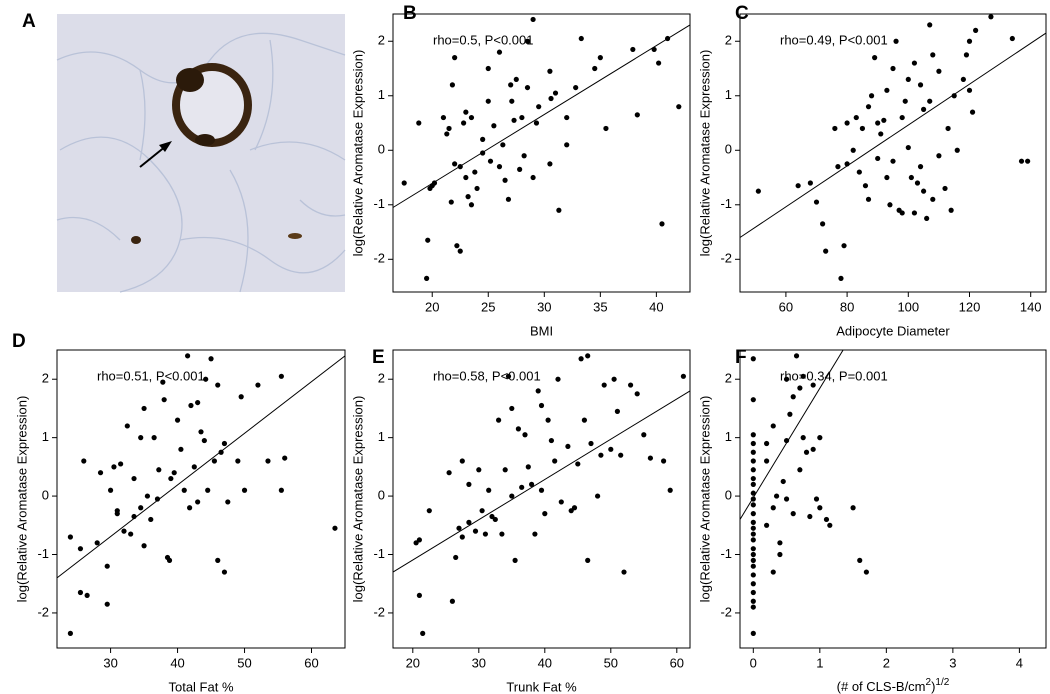 The image size is (1050, 694). What do you see at coordinates (834, 375) in the screenshot?
I see `annotation: rho=0.34, P=0.001` at bounding box center [834, 375].